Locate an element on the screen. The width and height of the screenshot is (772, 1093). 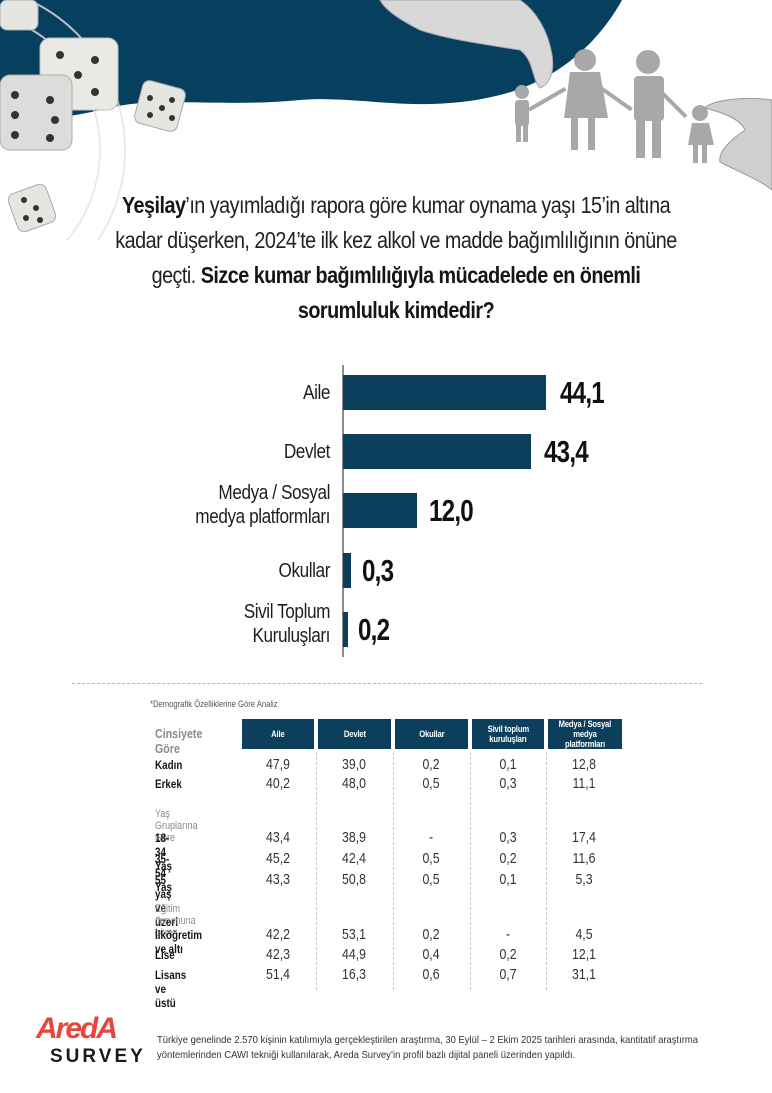
table-cell: 50,8 is located at coordinates (354, 879).